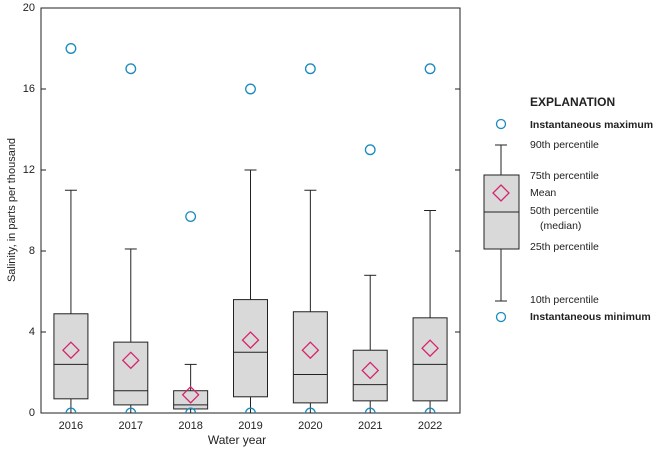 Image resolution: width=653 pixels, height=452 pixels. What do you see at coordinates (572, 102) in the screenshot?
I see `legend-title: EXPLANATION` at bounding box center [572, 102].